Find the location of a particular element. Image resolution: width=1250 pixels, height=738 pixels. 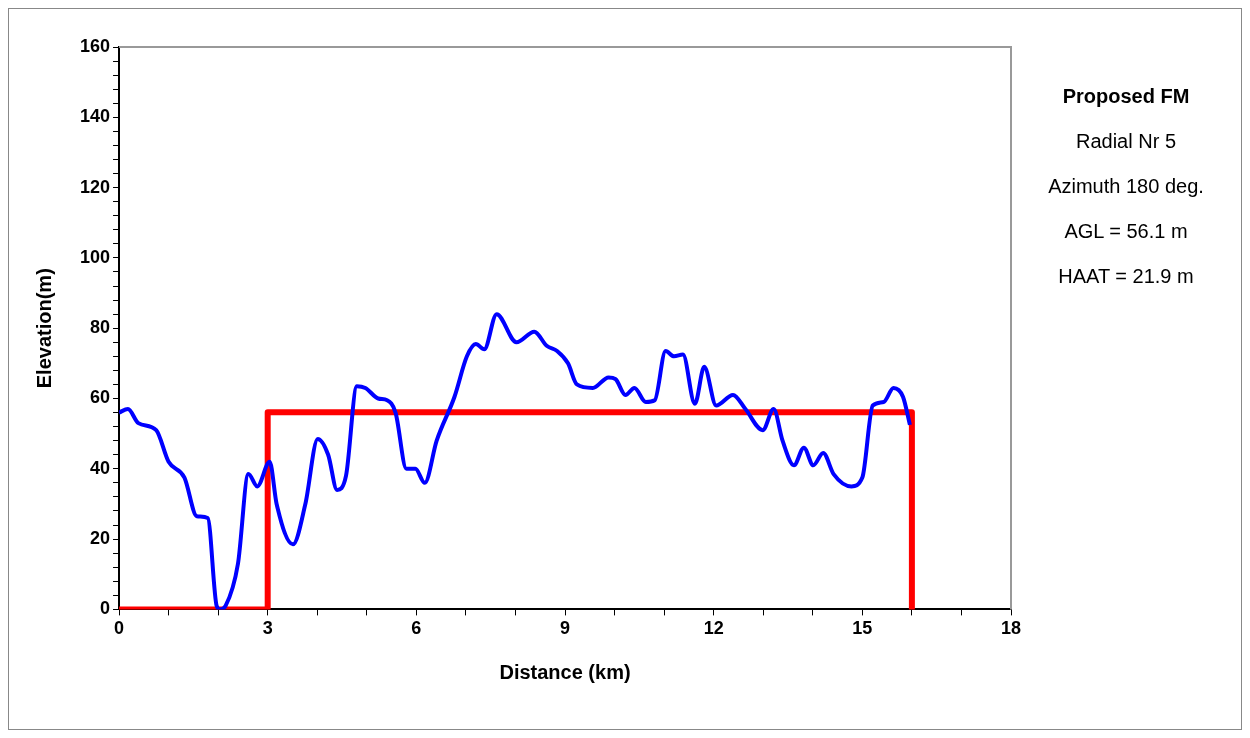

y-tick-label: 40 is located at coordinates (100, 467).